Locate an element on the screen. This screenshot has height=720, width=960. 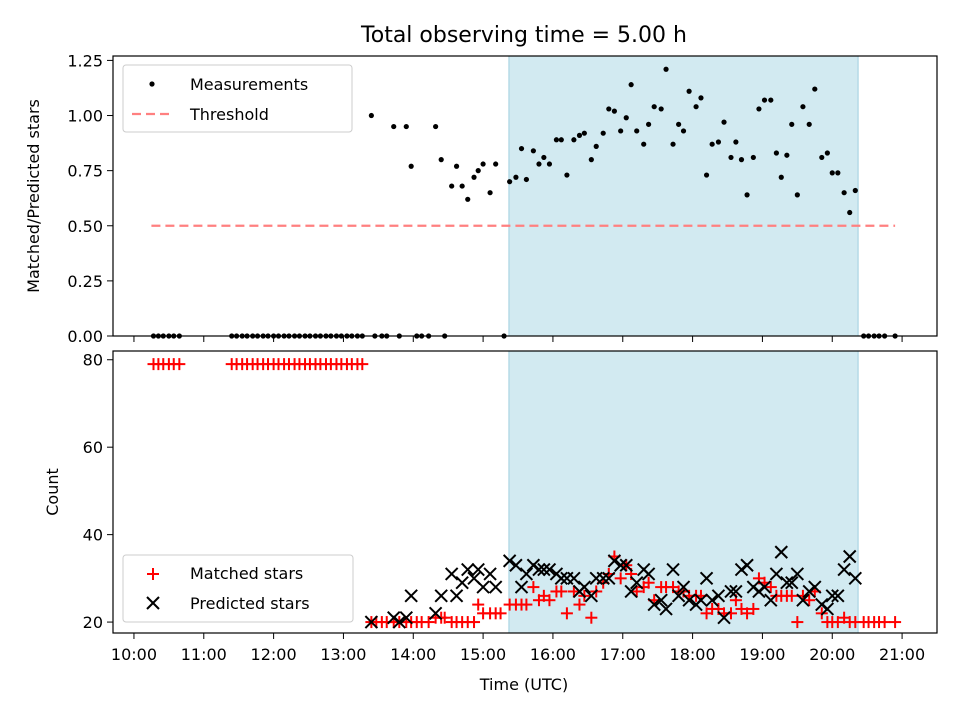
bottom-y-ticks: 20 40 60 80 is located at coordinates (98, 491).